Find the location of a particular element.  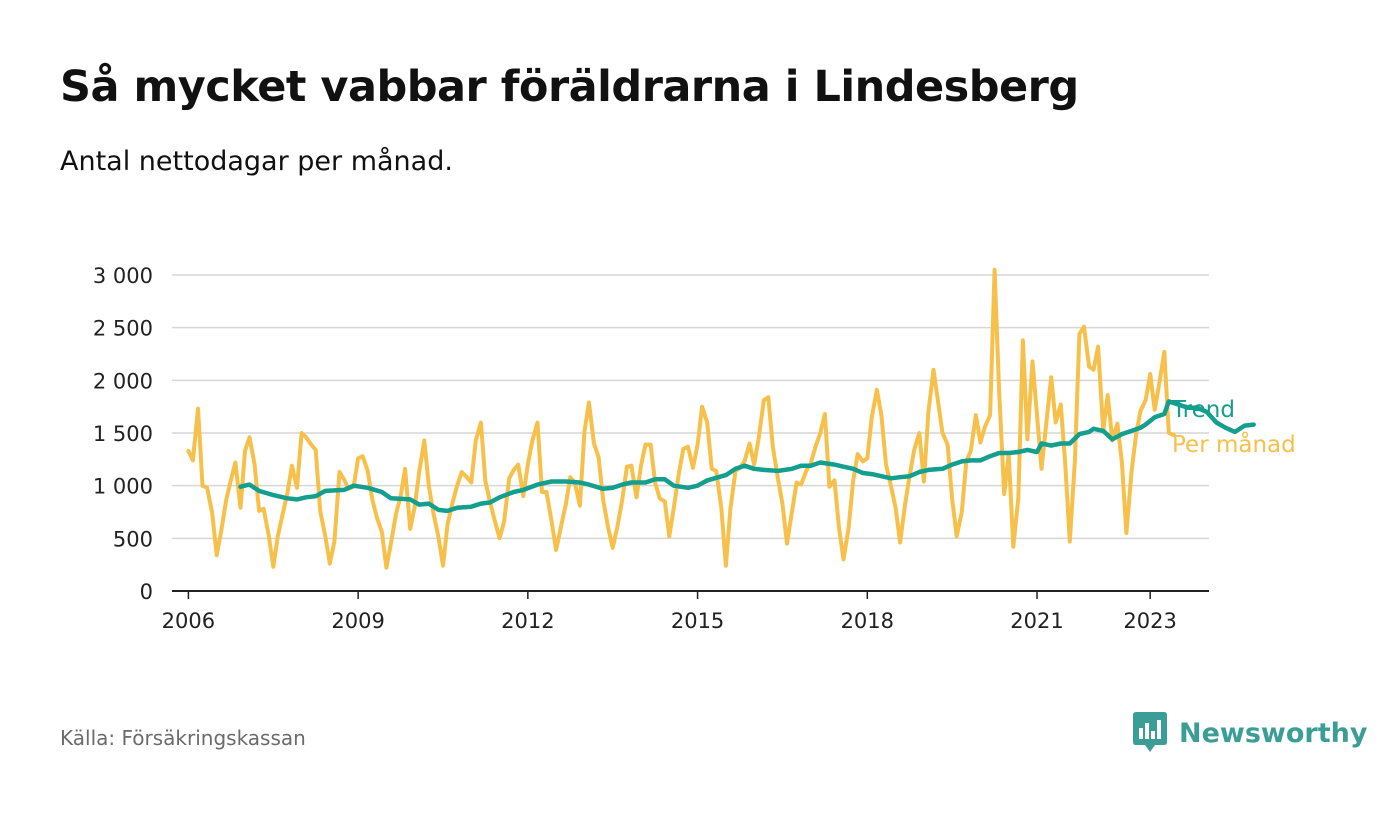

newsworthy-logo-icon is located at coordinates (1150, 732).